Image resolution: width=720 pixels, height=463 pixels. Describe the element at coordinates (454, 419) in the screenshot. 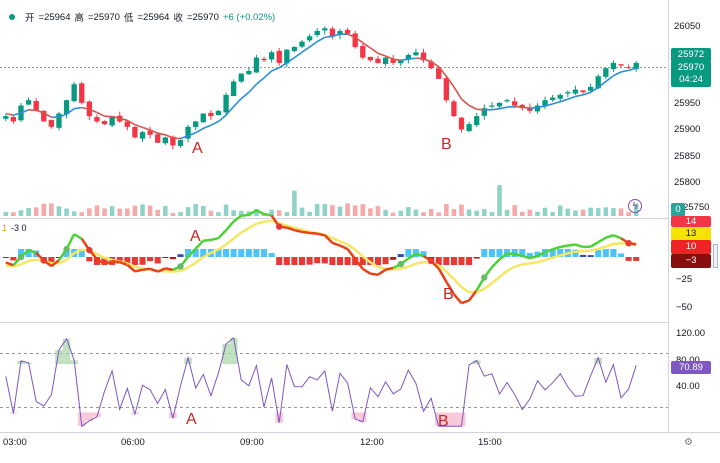

I see `rsi-oversold-fill` at that location.